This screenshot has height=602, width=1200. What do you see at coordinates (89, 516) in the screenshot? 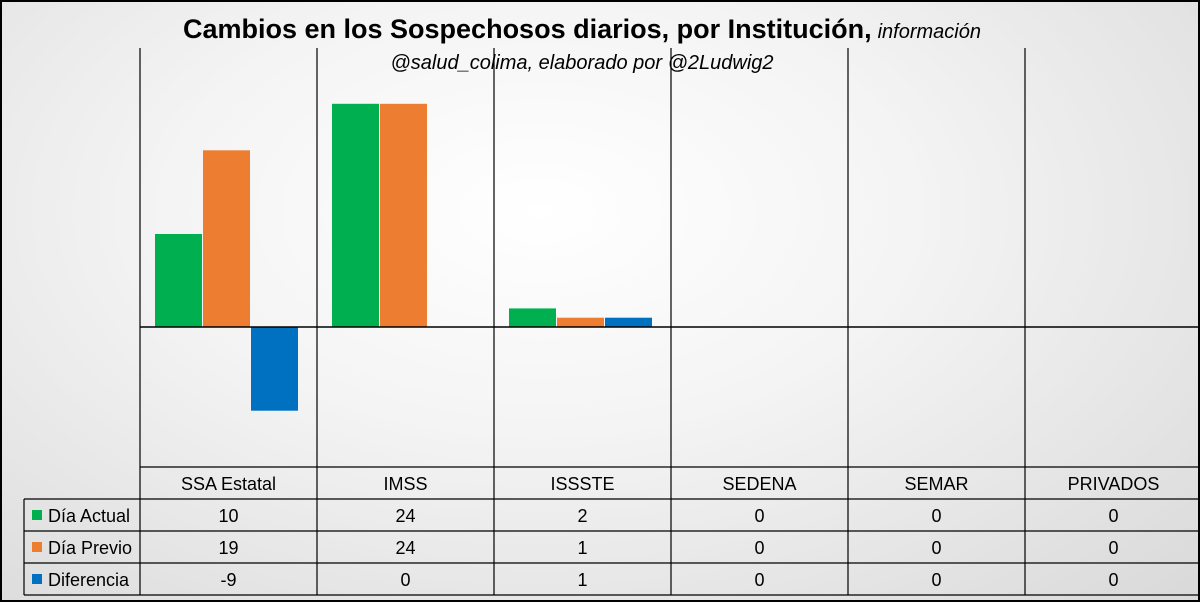
I see `legend-label-dia-actual: Día Actual` at bounding box center [89, 516].